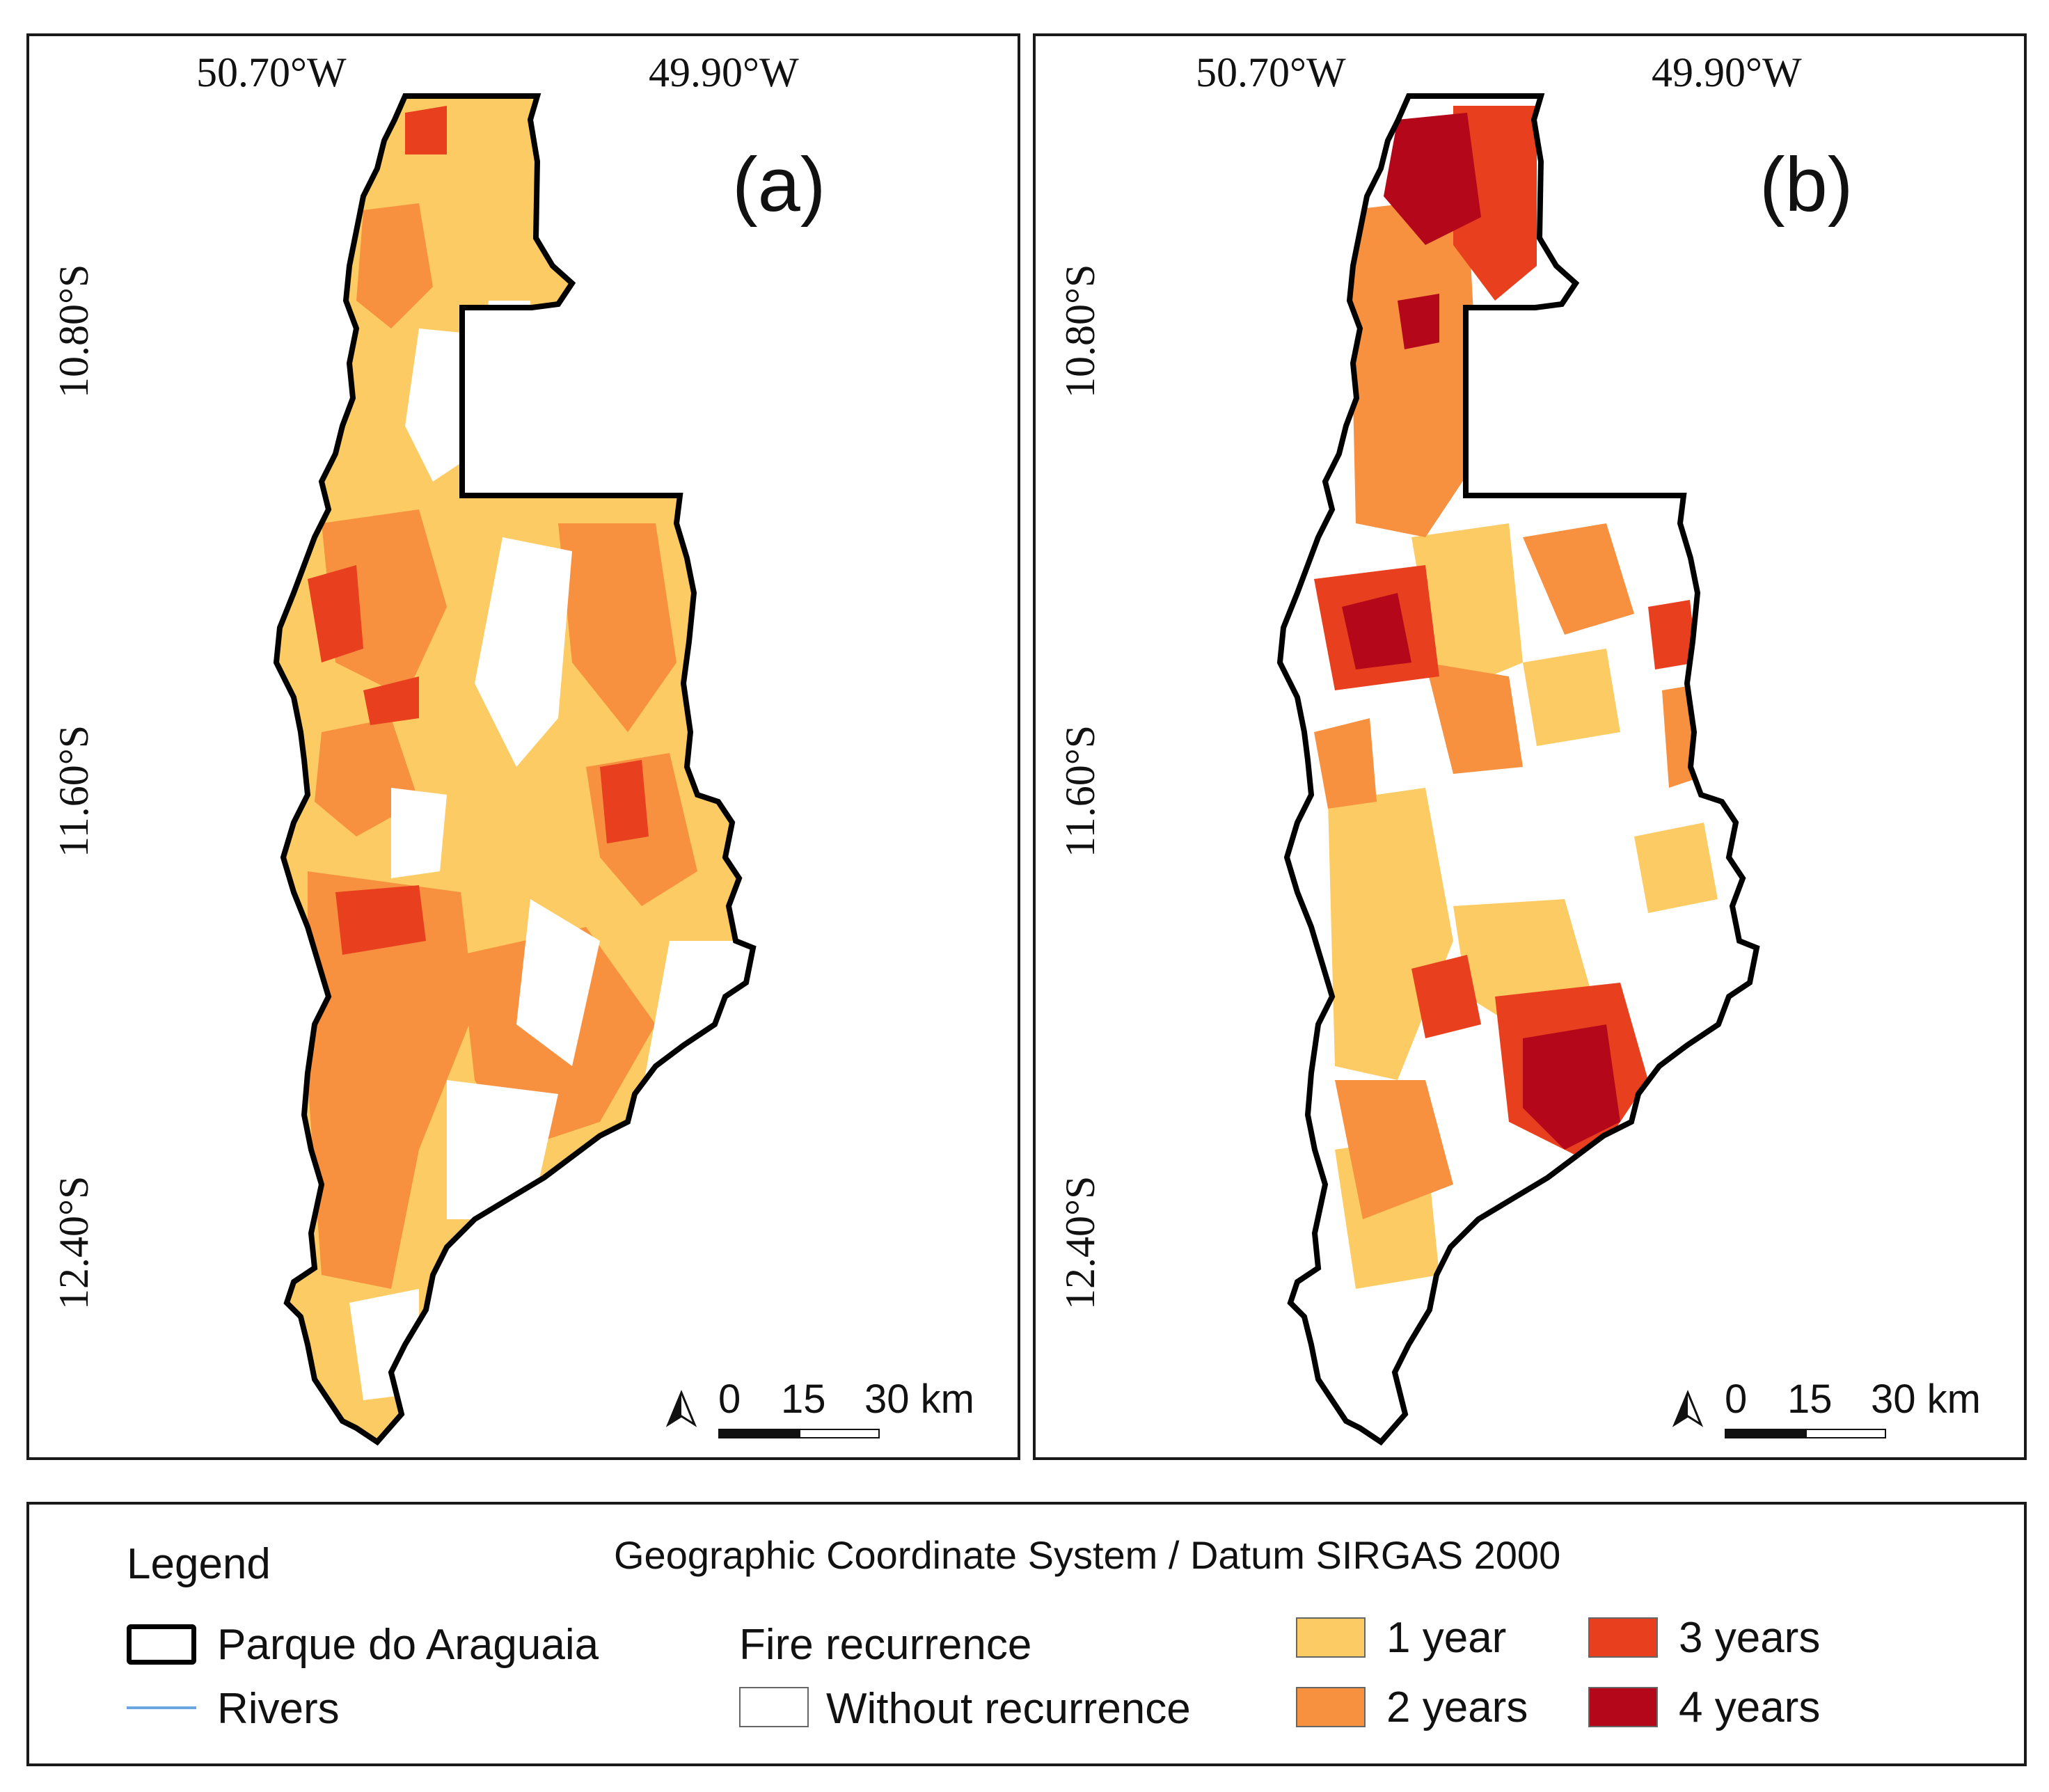 This screenshot has height=1792, width=2049. I want to click on park-boundary-swatch, so click(161, 1644).